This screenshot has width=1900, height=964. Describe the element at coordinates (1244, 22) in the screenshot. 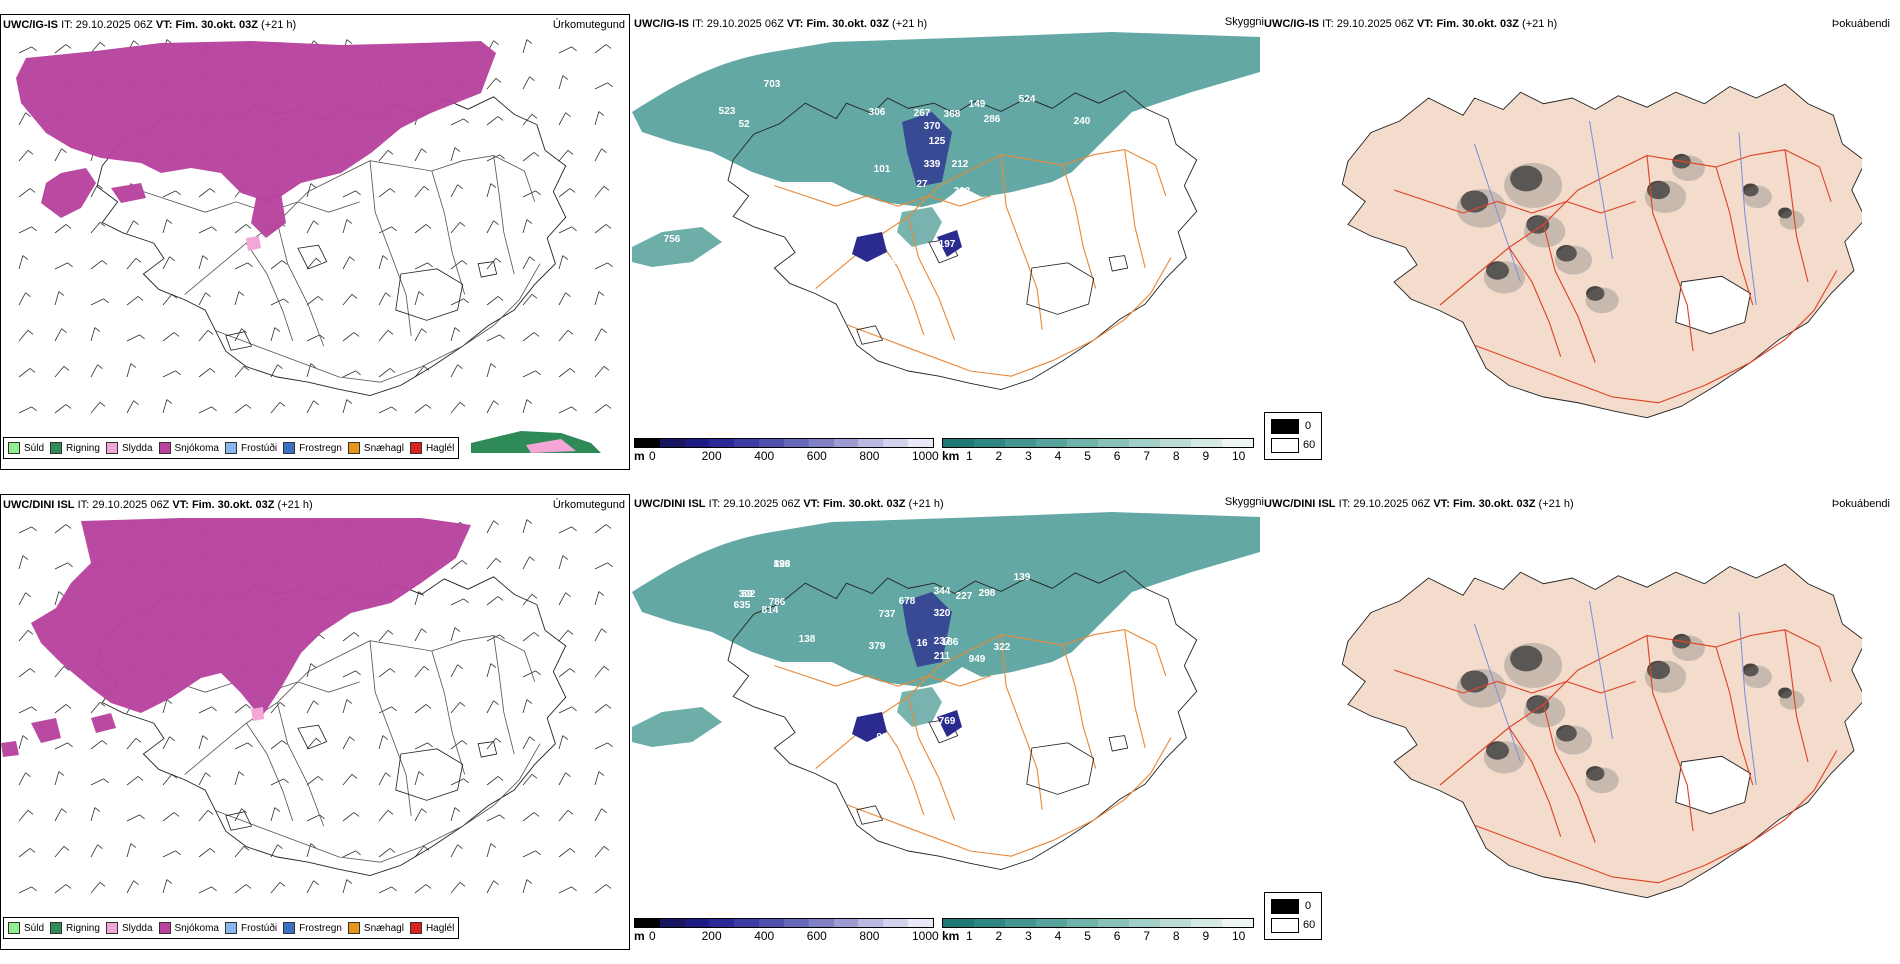

I see `panel-title: Skyggni` at that location.